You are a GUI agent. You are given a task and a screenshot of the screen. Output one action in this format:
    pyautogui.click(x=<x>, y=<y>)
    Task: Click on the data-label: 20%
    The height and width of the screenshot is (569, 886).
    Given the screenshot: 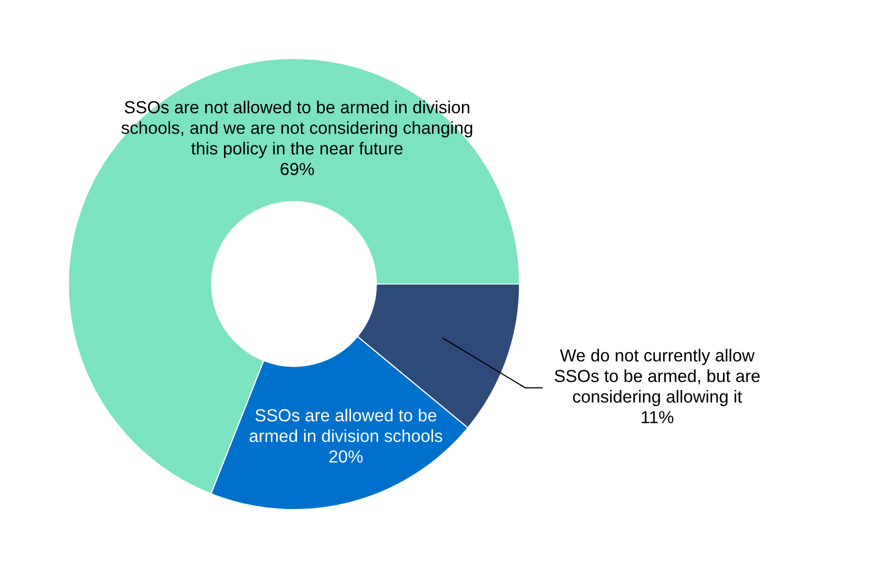 What is the action you would take?
    pyautogui.click(x=346, y=456)
    